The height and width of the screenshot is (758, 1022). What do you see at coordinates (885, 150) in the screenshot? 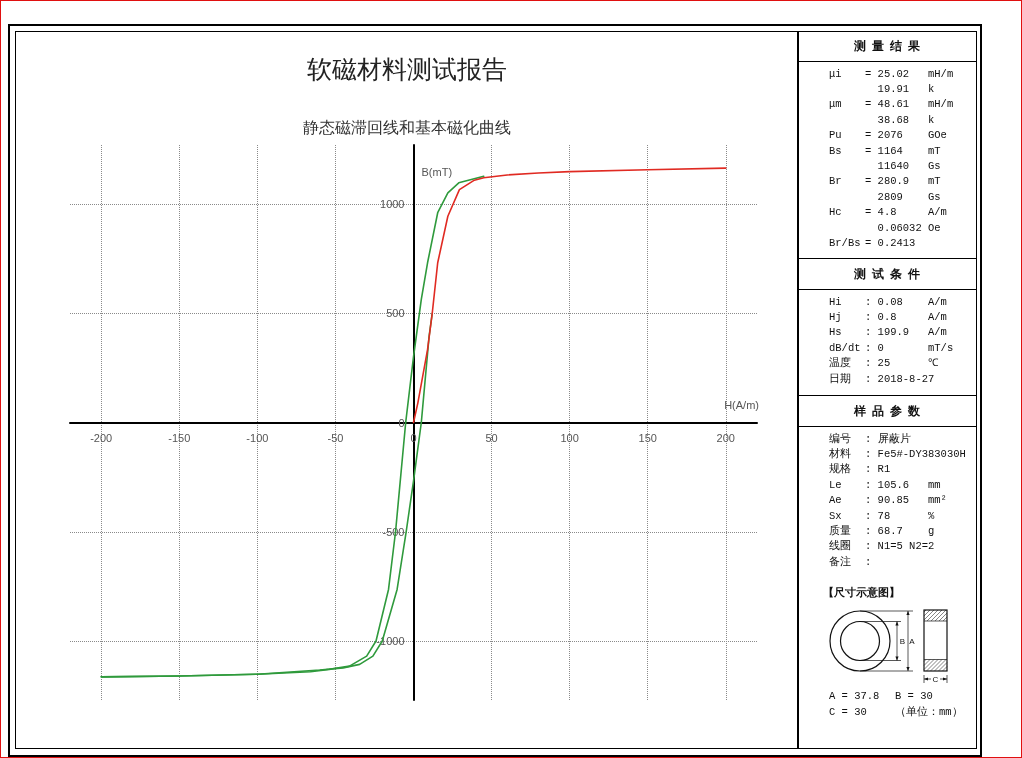
I see `text: Bs = 1164 mT` at bounding box center [885, 150].